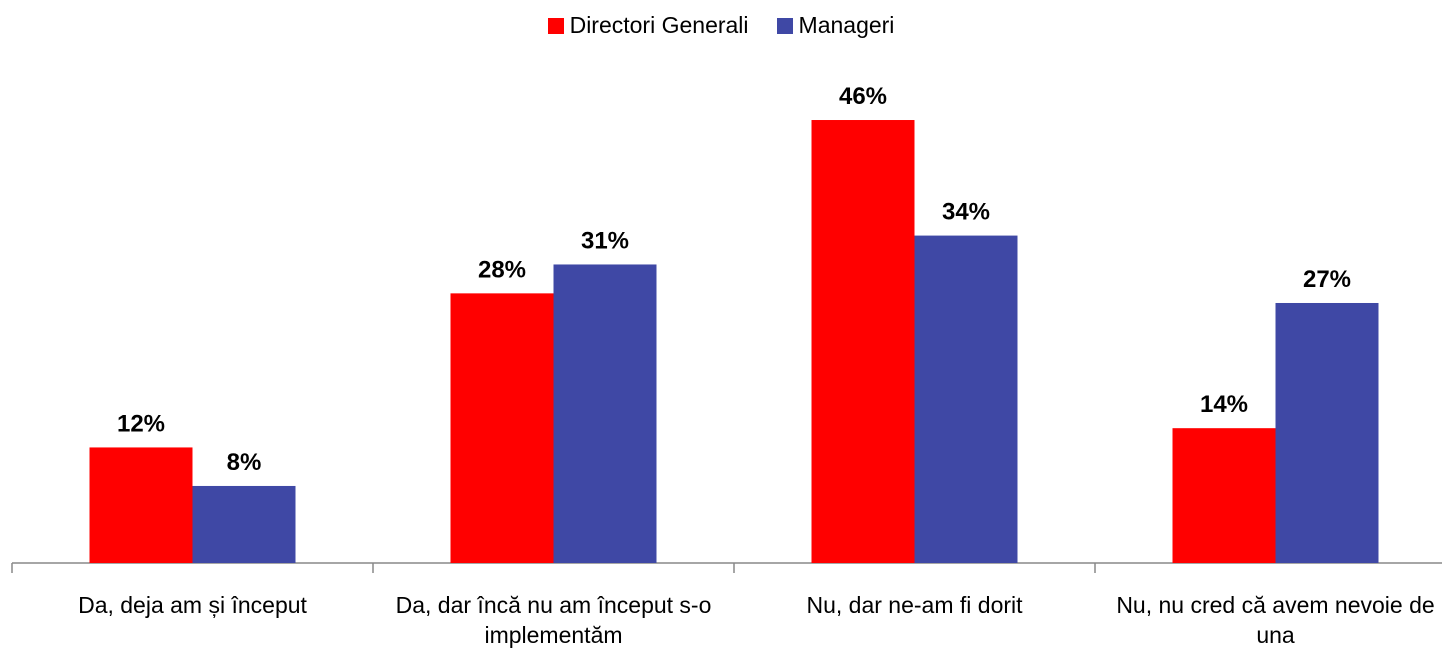 The width and height of the screenshot is (1442, 652). What do you see at coordinates (1224, 404) in the screenshot?
I see `data-label: 14%` at bounding box center [1224, 404].